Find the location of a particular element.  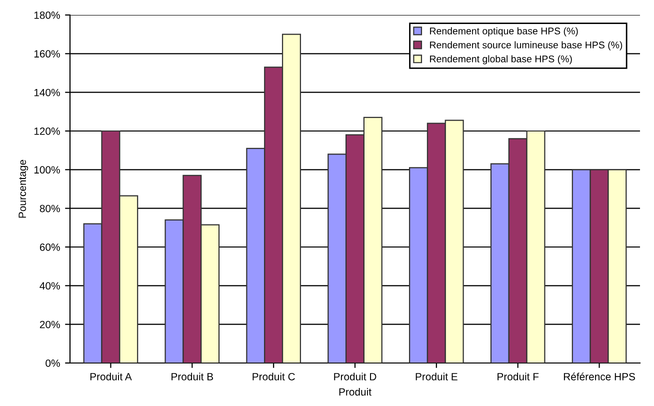

legend-label: Rendement global base HPS (%) is located at coordinates (501, 59).